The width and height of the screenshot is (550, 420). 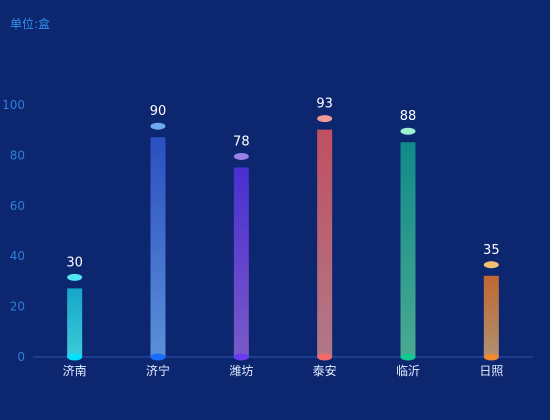 I want to click on value-label: 93, so click(x=324, y=104).